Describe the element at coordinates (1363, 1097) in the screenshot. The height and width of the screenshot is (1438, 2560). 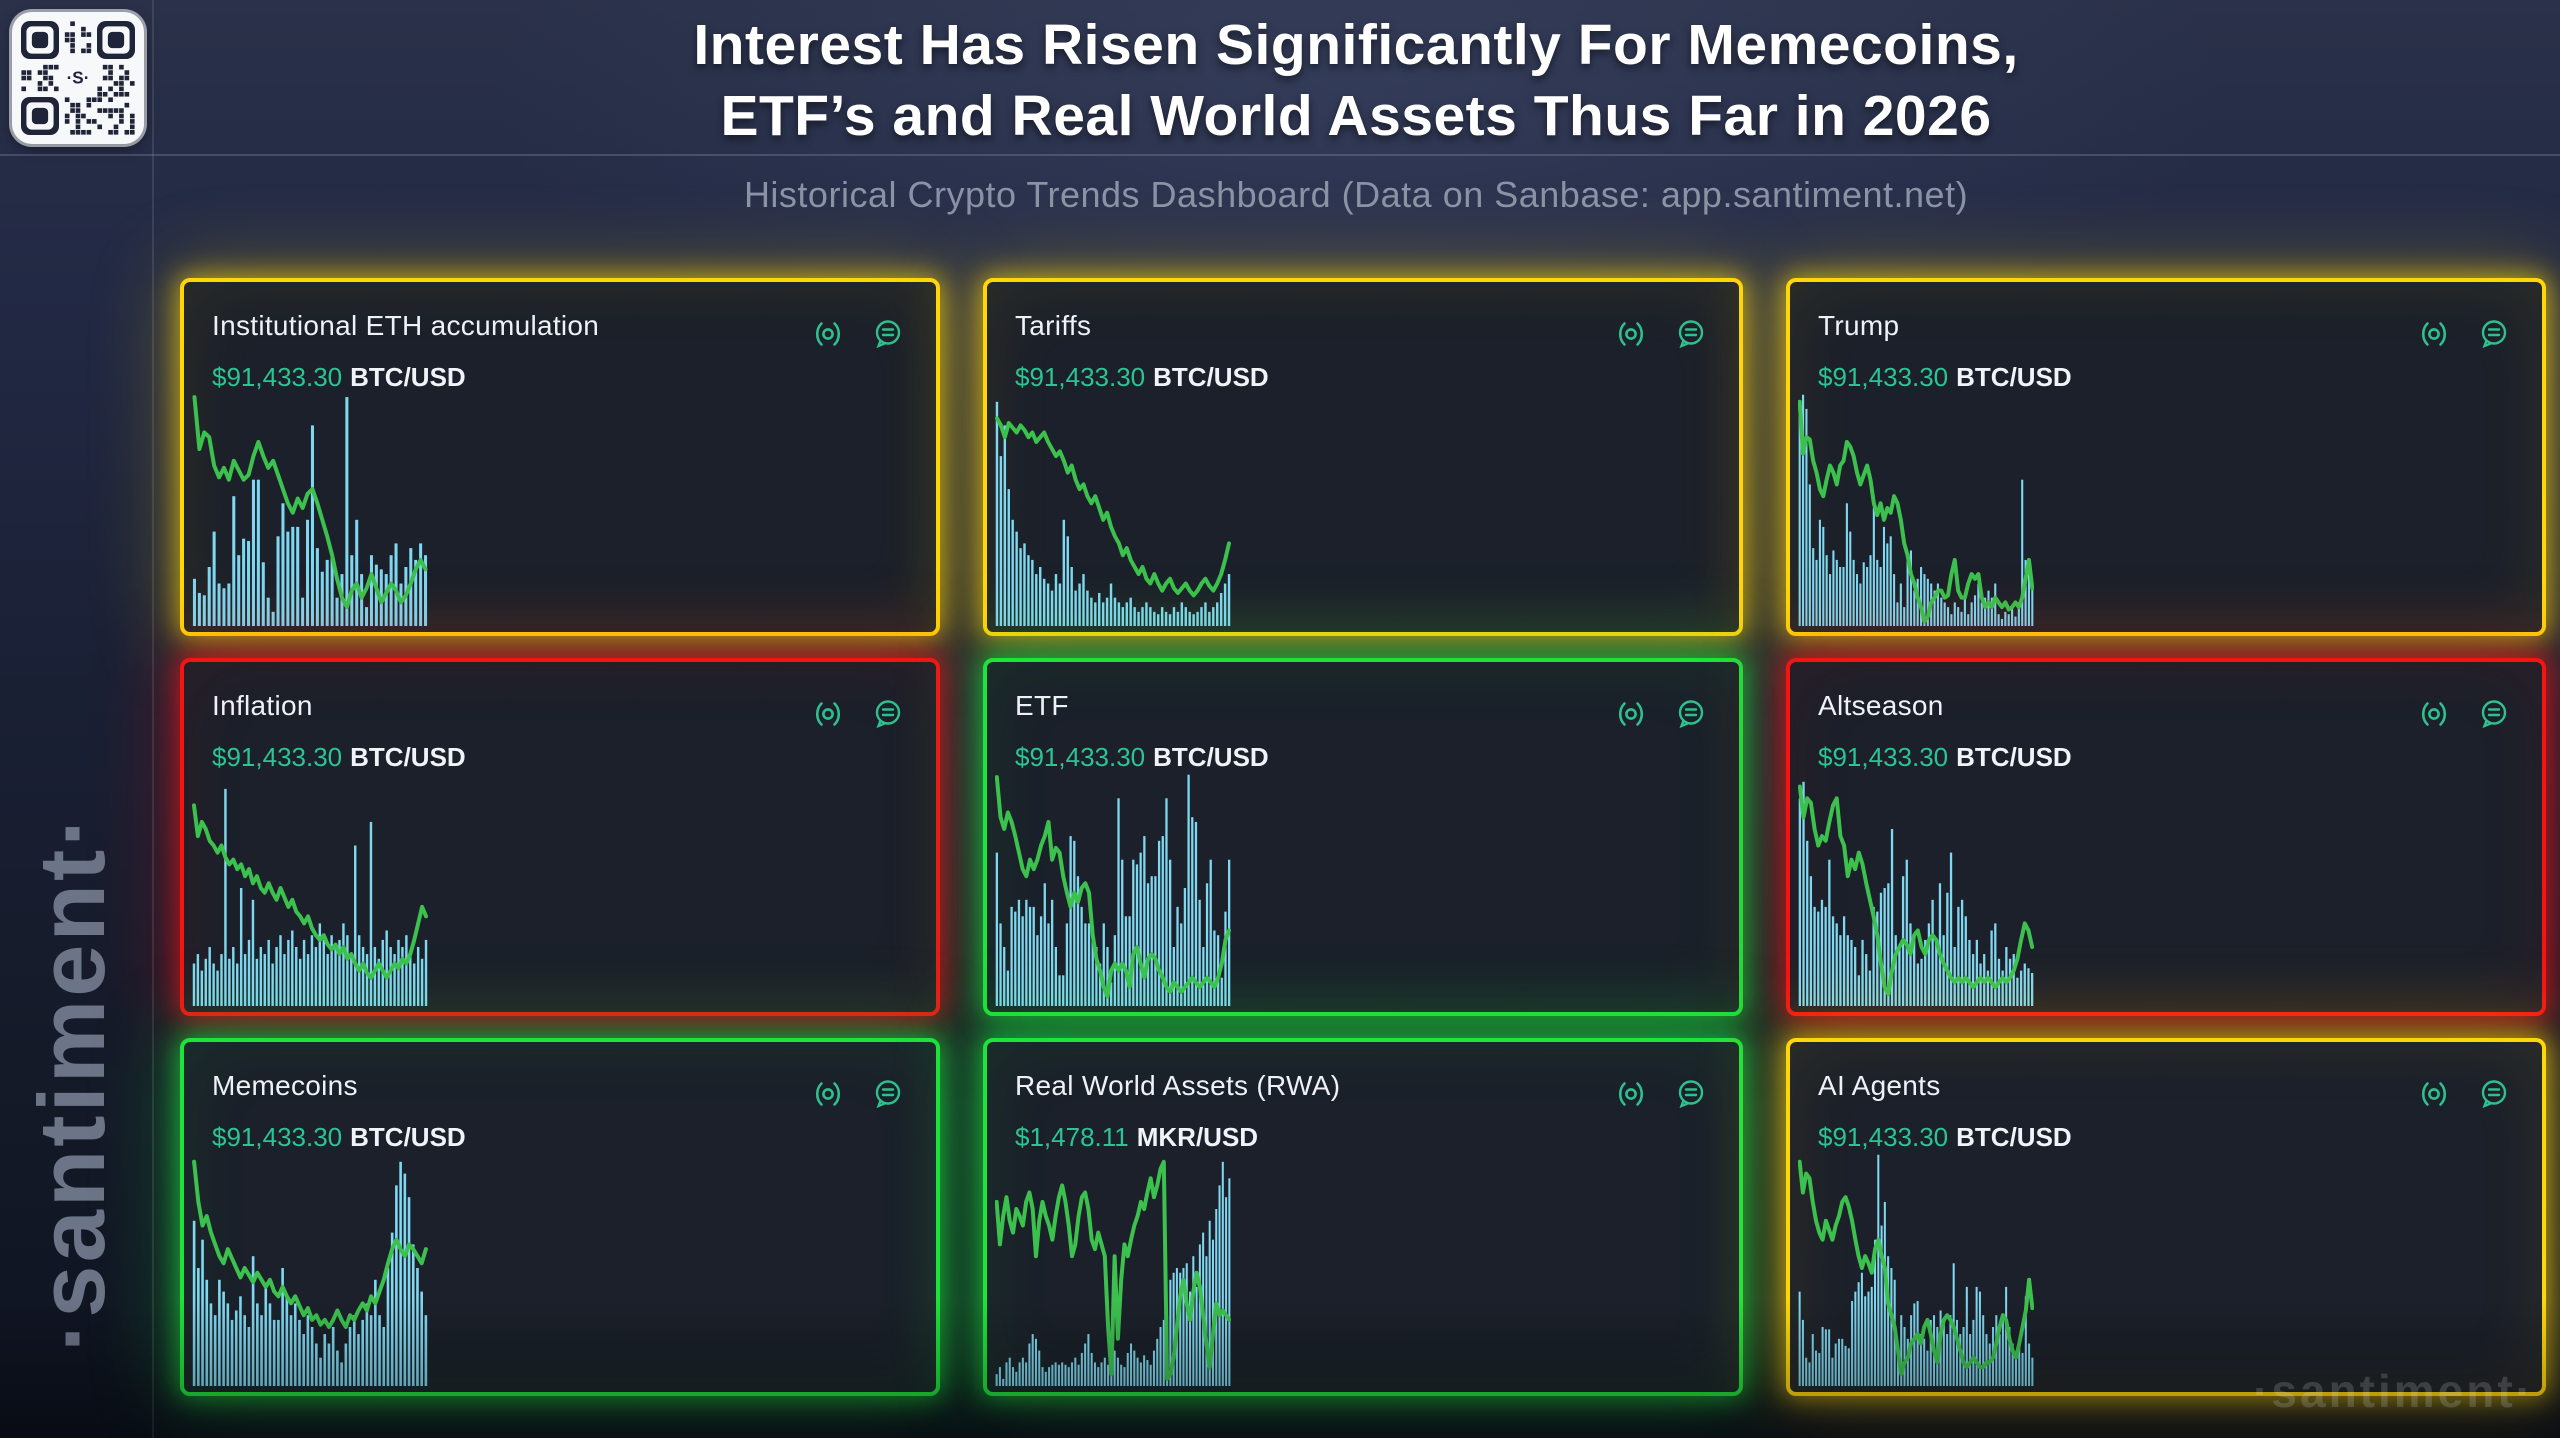
I see `panel-header: Real World Assets (RWA) $1,478.11 MKR/USD` at that location.